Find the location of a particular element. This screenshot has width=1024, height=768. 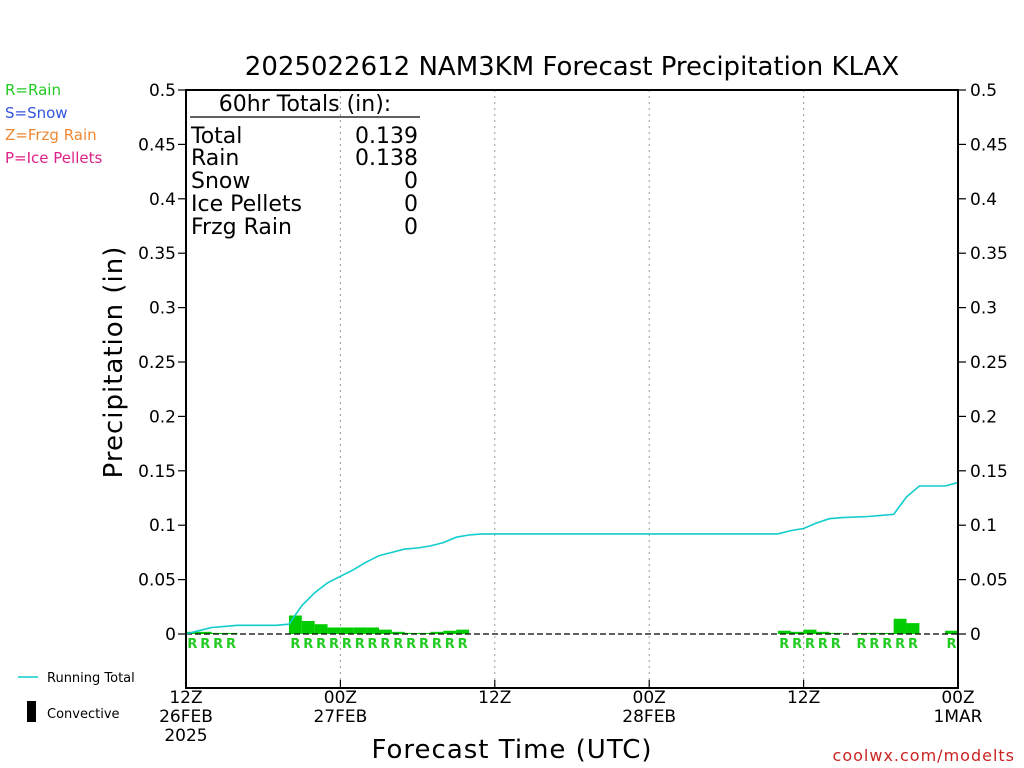

totals-value-frzg-rain: 0 is located at coordinates (411, 227).